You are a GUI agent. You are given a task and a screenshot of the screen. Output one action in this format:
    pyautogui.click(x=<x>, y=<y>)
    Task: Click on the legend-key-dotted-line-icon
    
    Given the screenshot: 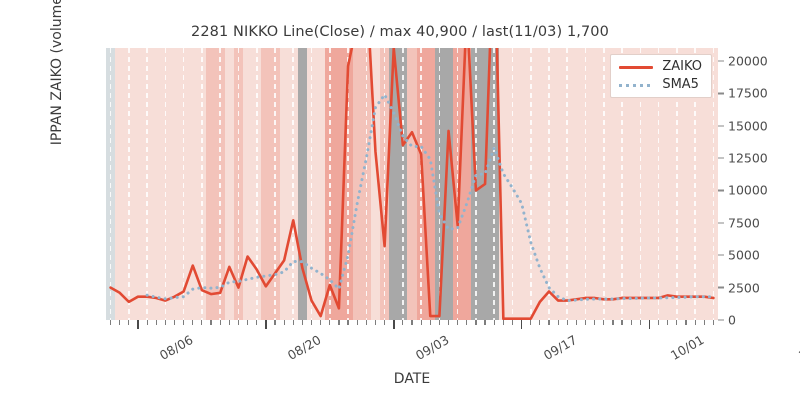 What is the action you would take?
    pyautogui.click(x=636, y=85)
    